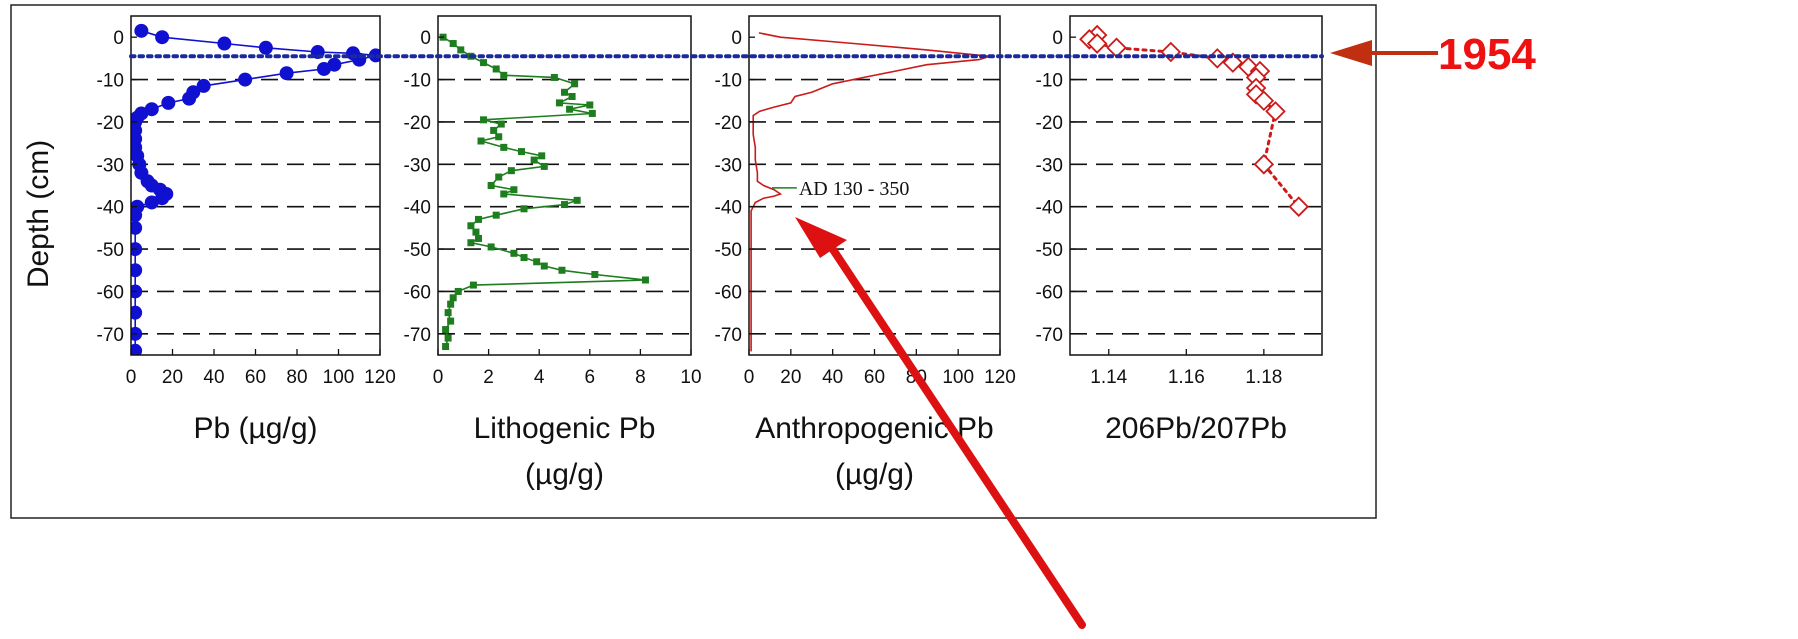 The height and width of the screenshot is (639, 1798). Describe the element at coordinates (565, 428) in the screenshot. I see `x-axis-label: Lithogenic Pb` at that location.